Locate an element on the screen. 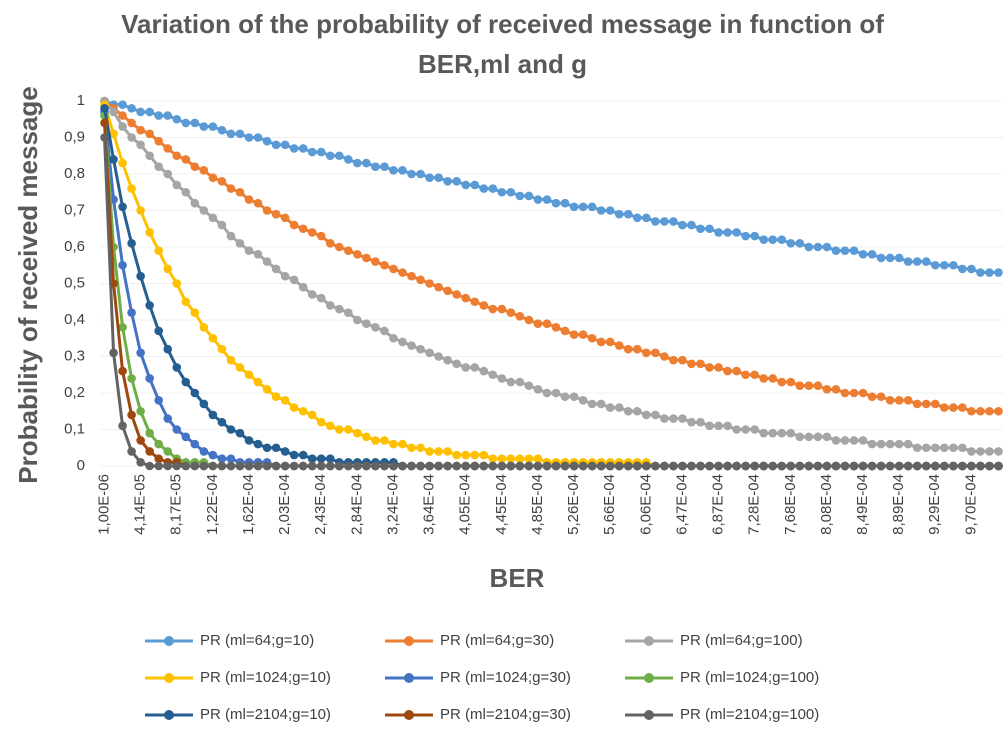 The height and width of the screenshot is (734, 1005). legend-item: PR (ml=1024;g=100) is located at coordinates (722, 677).